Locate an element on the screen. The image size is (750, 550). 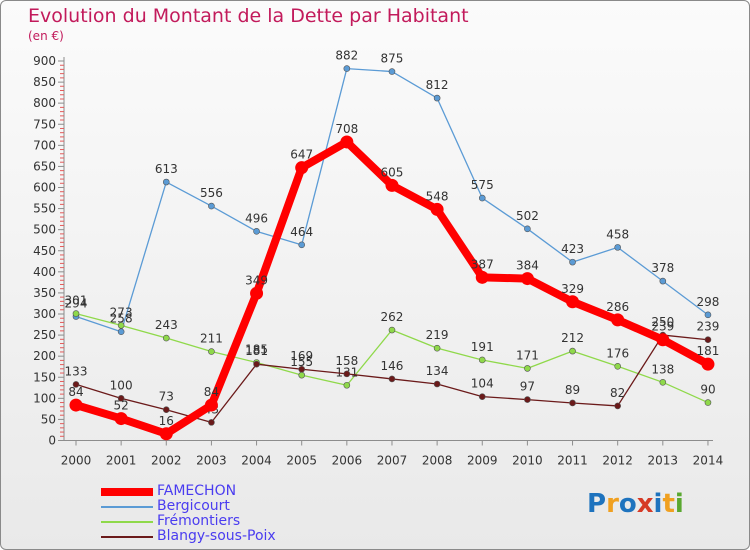
data-label: 273 is located at coordinates (121, 312).